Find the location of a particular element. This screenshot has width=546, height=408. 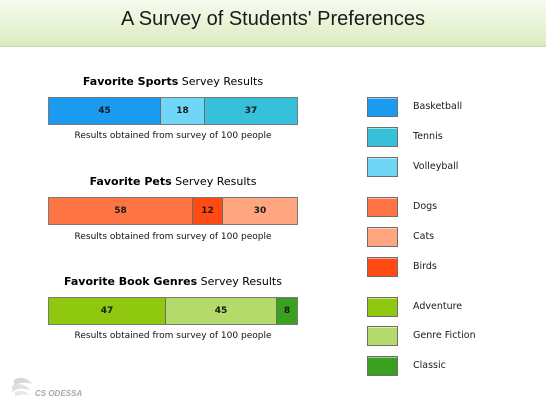

legend-swatch-volleyball is located at coordinates (382, 167).